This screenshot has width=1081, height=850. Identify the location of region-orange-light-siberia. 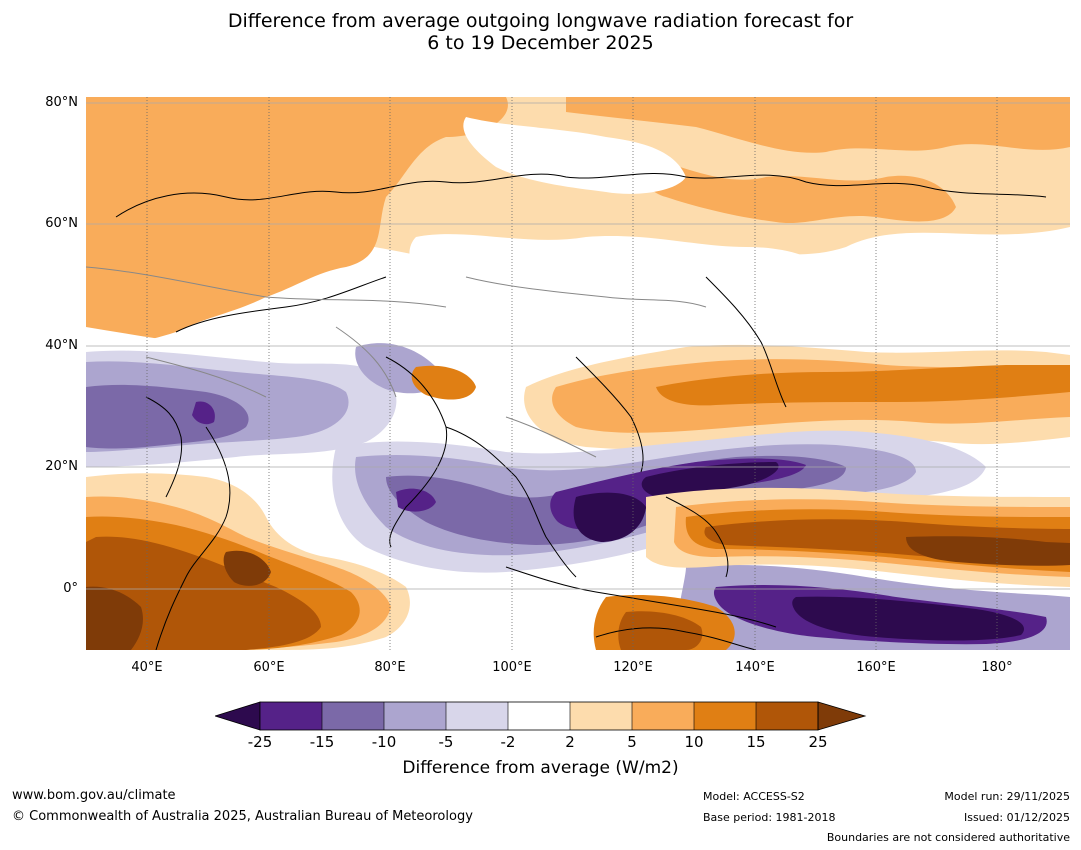
(799, 190).